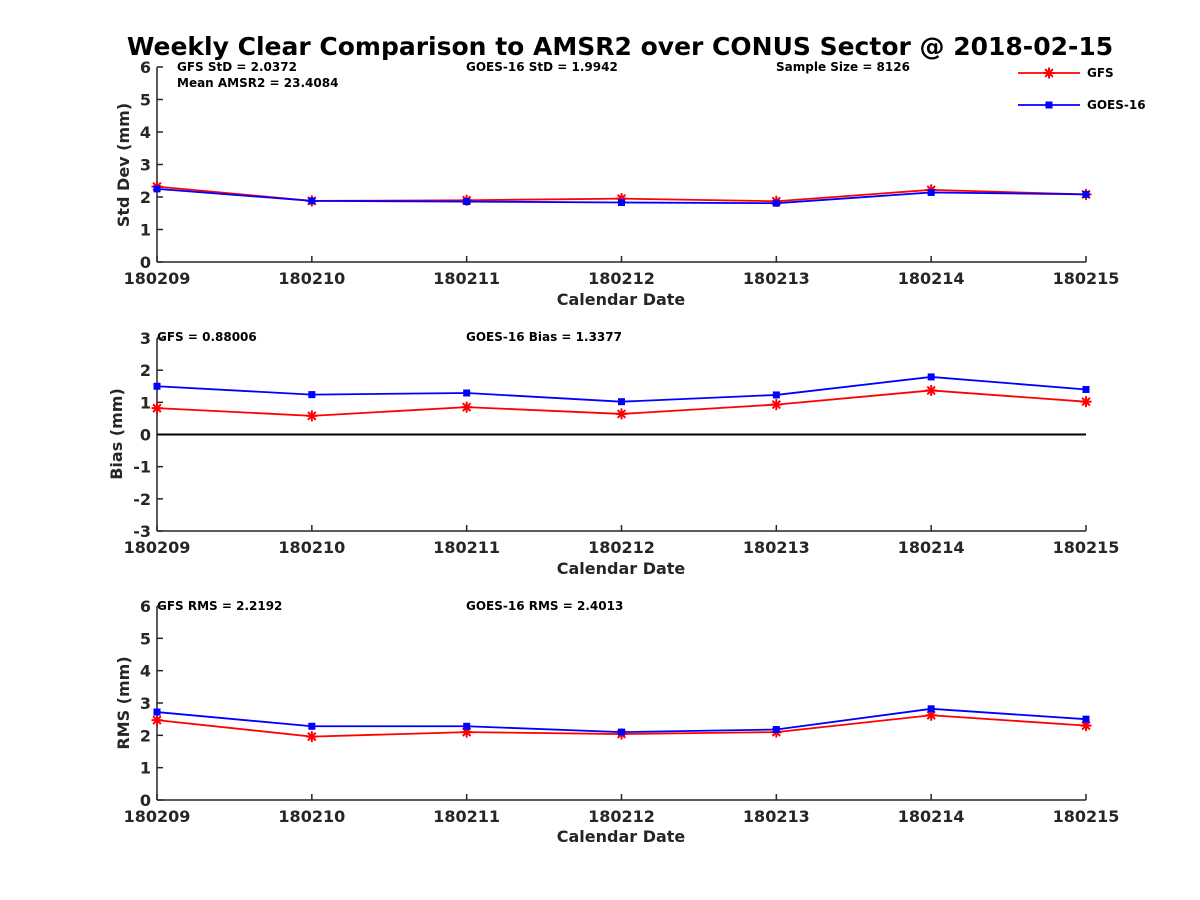 The image size is (1200, 900). Describe the element at coordinates (776, 547) in the screenshot. I see `bias-x-tick-label: 180213` at that location.